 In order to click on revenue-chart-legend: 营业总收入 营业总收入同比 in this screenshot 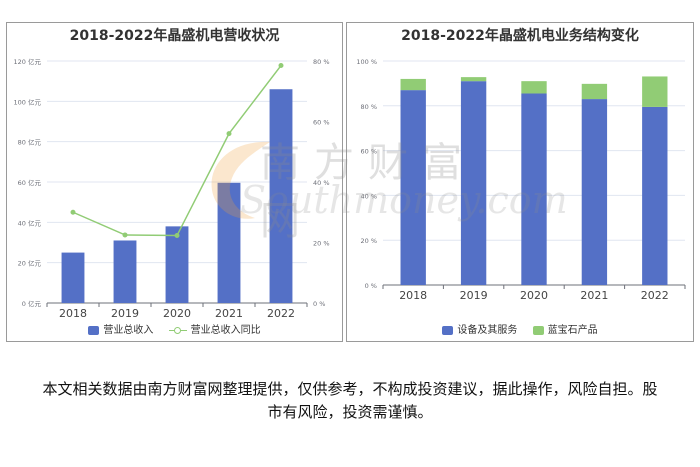, I will do `click(174, 328)`.